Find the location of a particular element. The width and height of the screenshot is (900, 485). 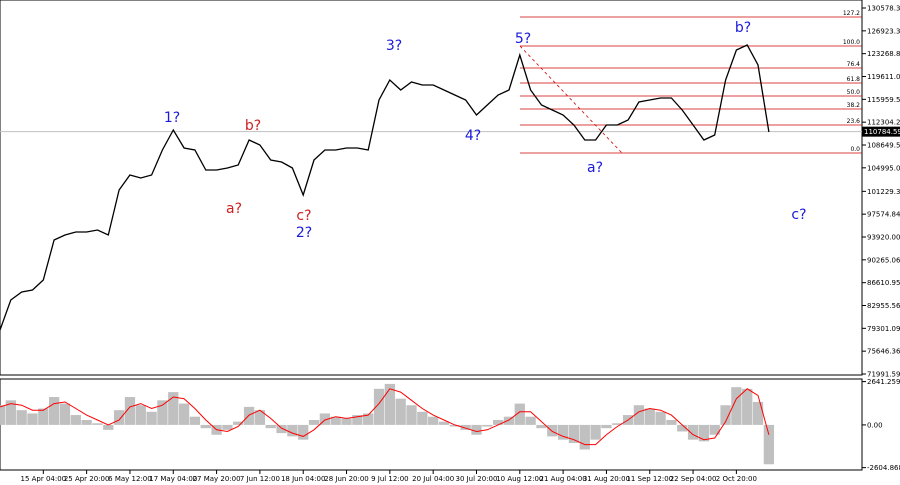

y-tick-label: -2604.868 is located at coordinates (883, 468).